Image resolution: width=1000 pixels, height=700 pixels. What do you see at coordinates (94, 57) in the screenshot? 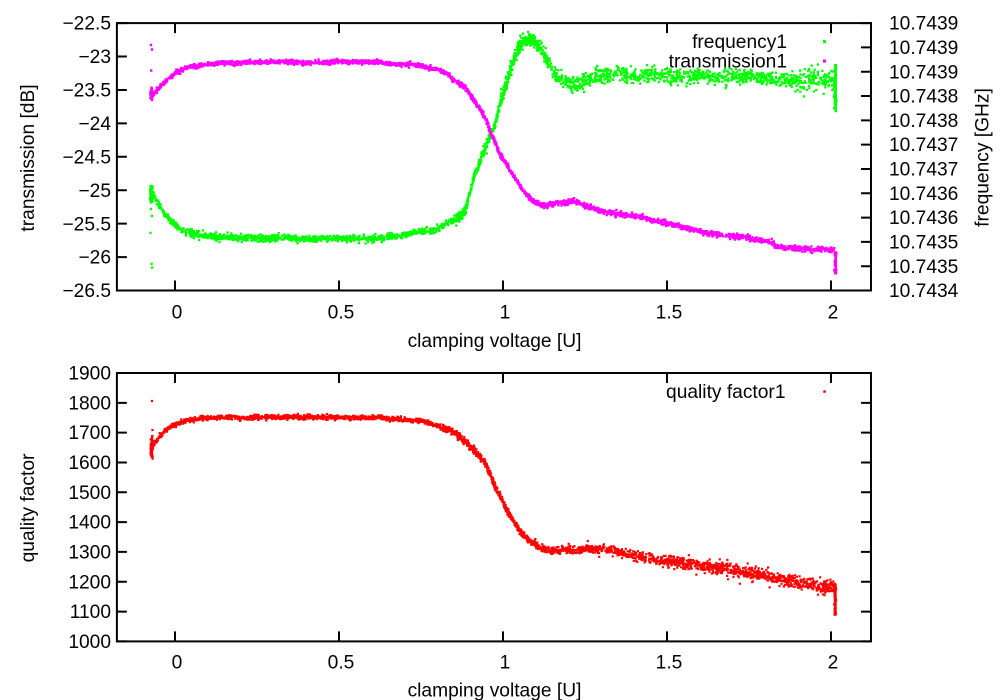
I see `svg-text: −23` at bounding box center [94, 57].